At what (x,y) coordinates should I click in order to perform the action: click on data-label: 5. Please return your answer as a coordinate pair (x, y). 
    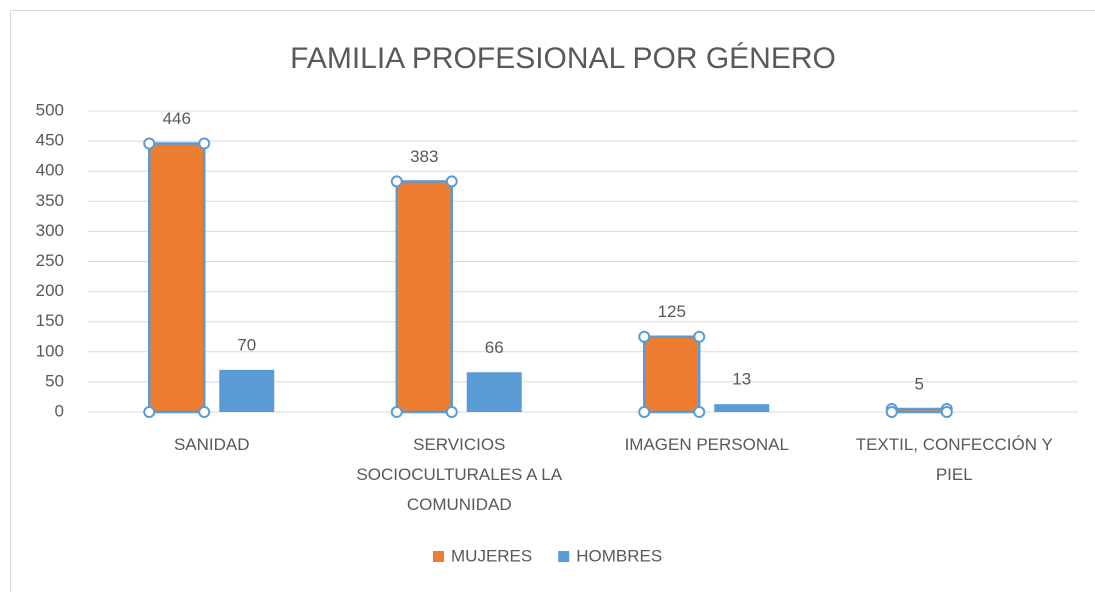
    Looking at the image, I should click on (919, 383).